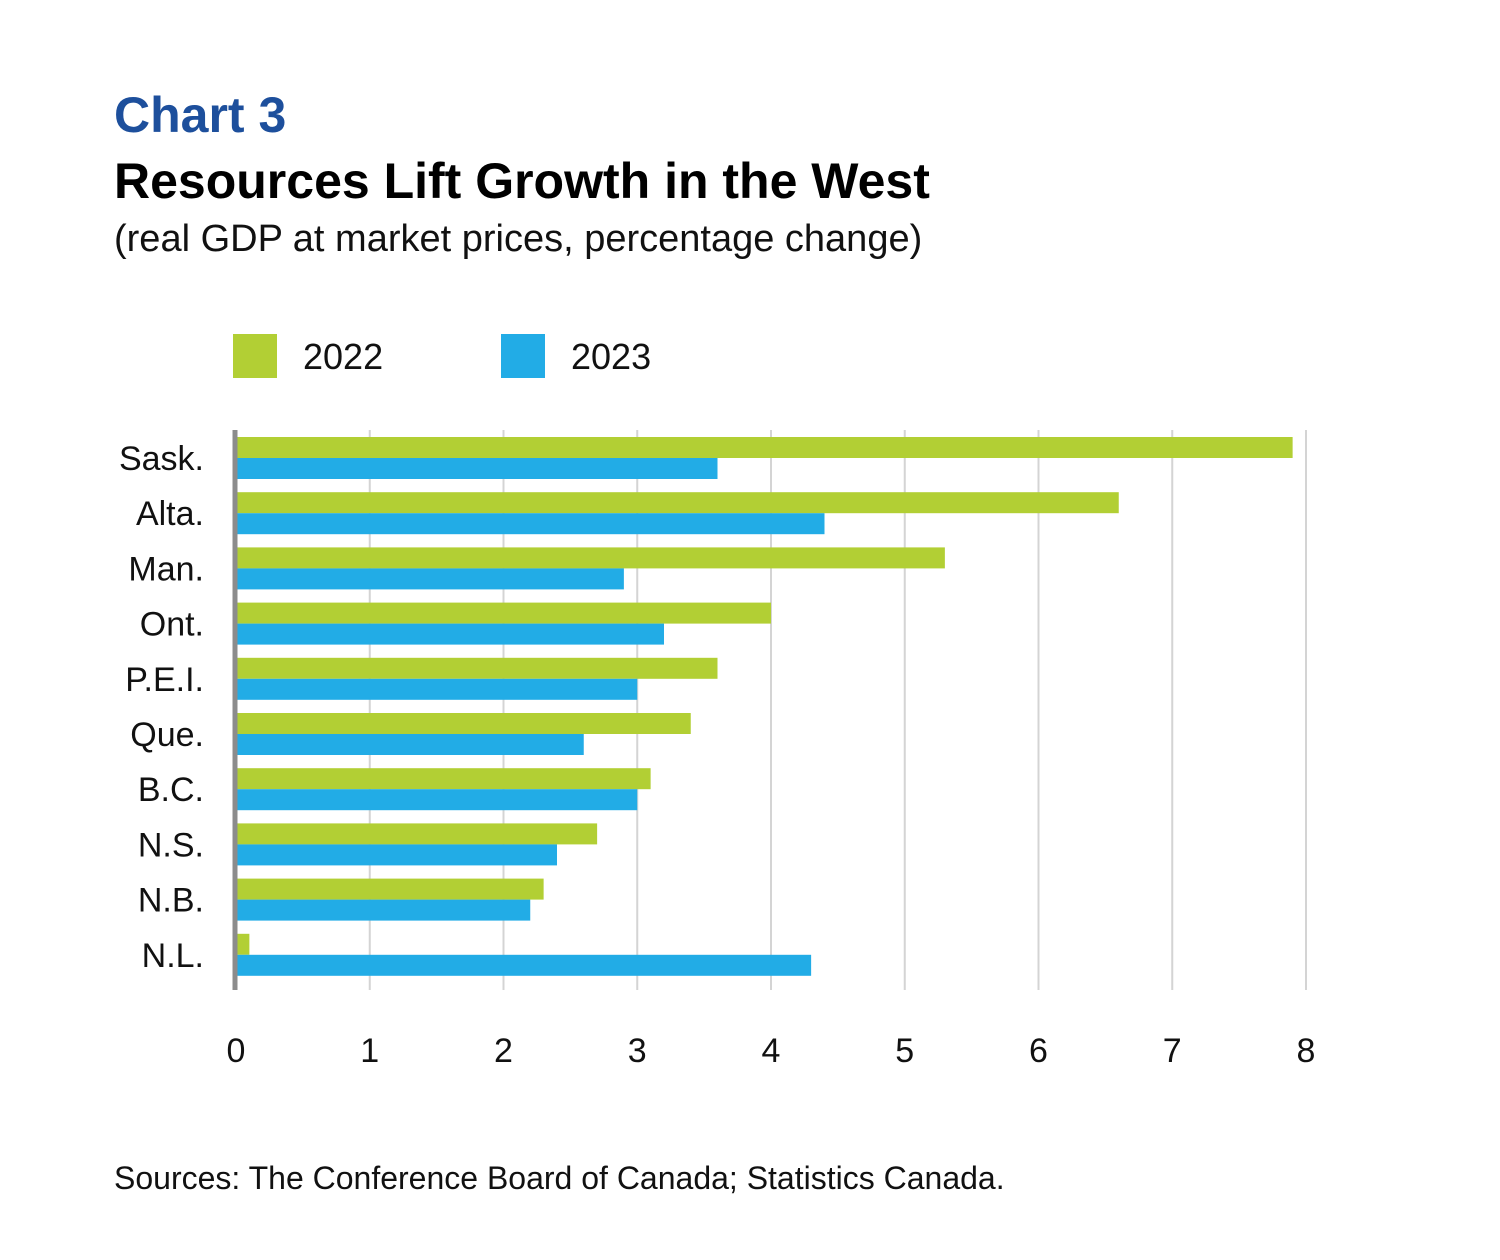 This screenshot has height=1260, width=1500. What do you see at coordinates (166, 569) in the screenshot?
I see `category-label: Man.` at bounding box center [166, 569].